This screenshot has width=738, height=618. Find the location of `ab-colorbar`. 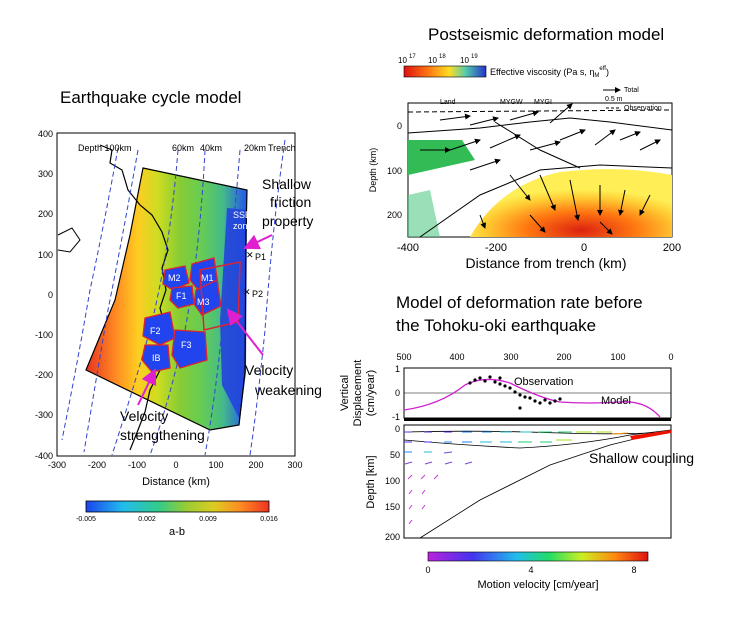

ab-colorbar is located at coordinates (177, 506).